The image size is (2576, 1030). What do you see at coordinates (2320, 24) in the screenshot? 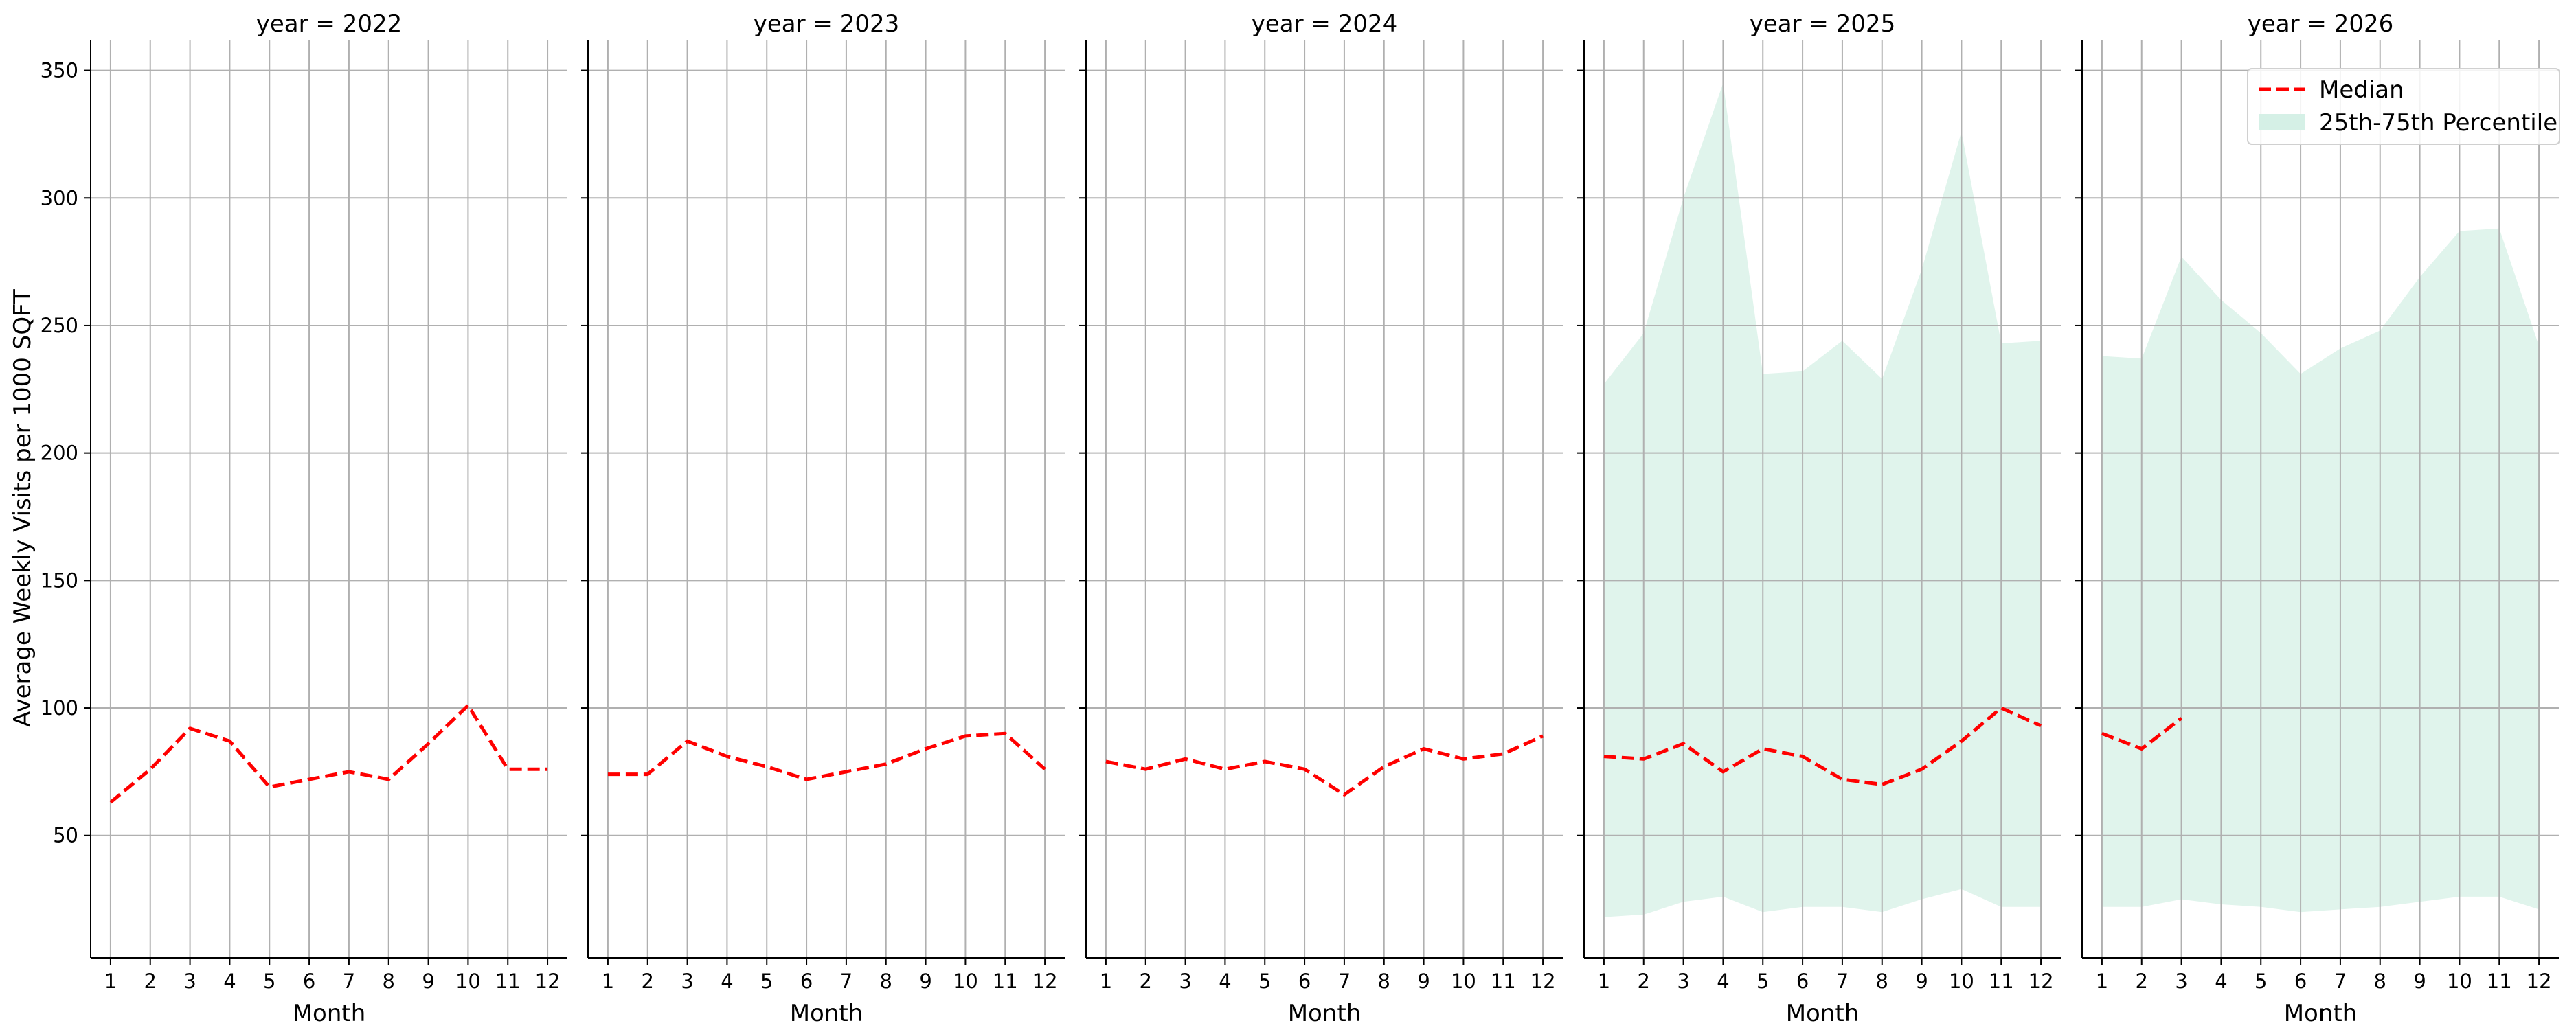
I see `panel-title: year = 2026` at bounding box center [2320, 24].